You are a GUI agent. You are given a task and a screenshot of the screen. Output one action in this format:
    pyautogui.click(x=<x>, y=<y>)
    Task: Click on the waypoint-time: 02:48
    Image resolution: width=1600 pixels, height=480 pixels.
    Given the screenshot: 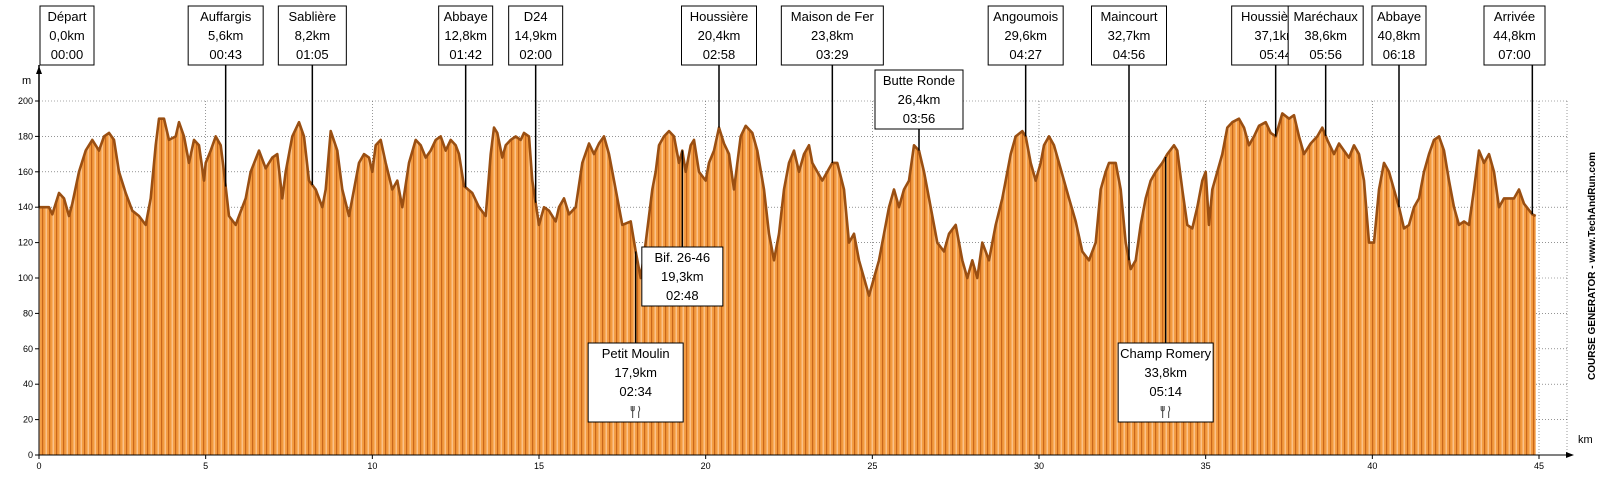 What is the action you would take?
    pyautogui.click(x=682, y=295)
    